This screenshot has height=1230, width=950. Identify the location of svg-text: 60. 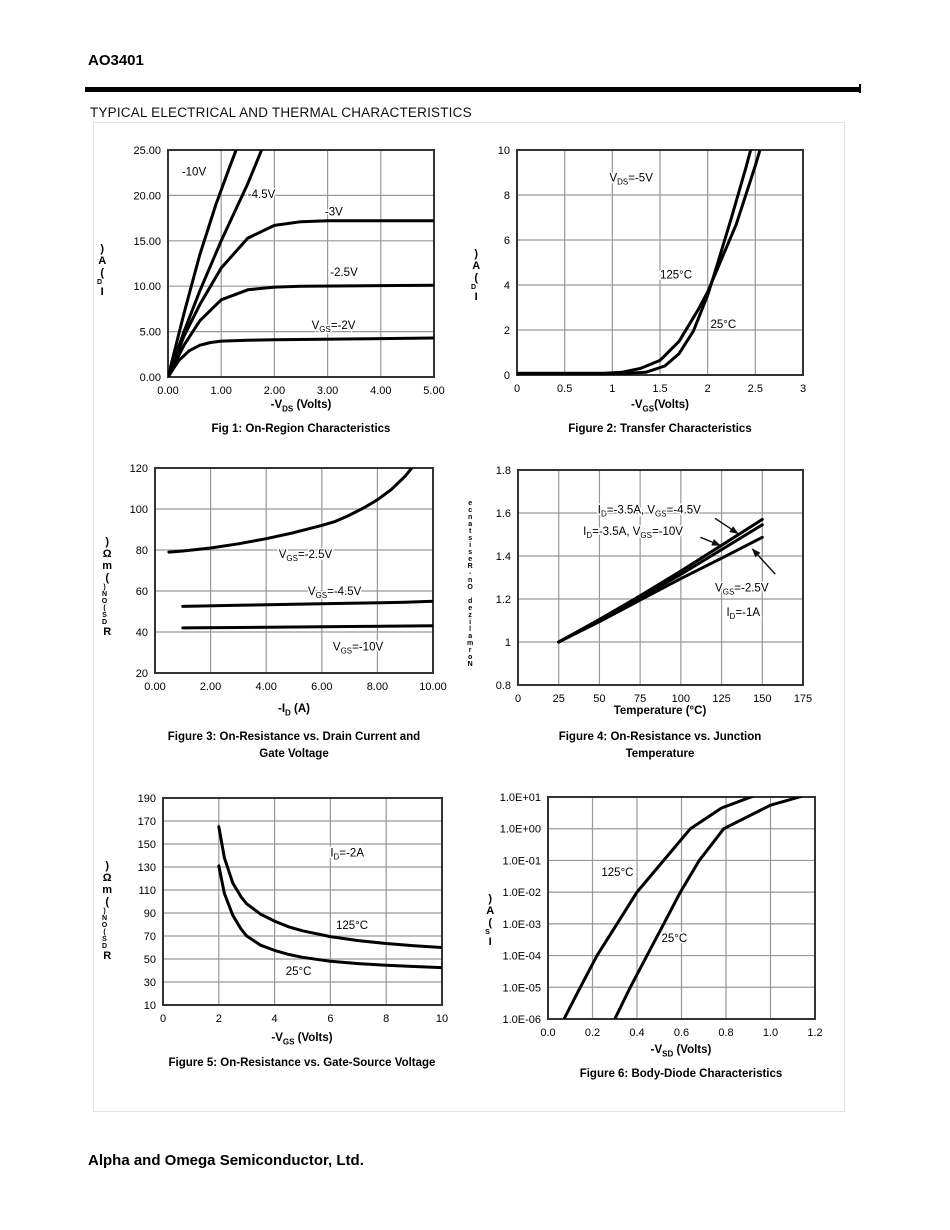
(142, 592).